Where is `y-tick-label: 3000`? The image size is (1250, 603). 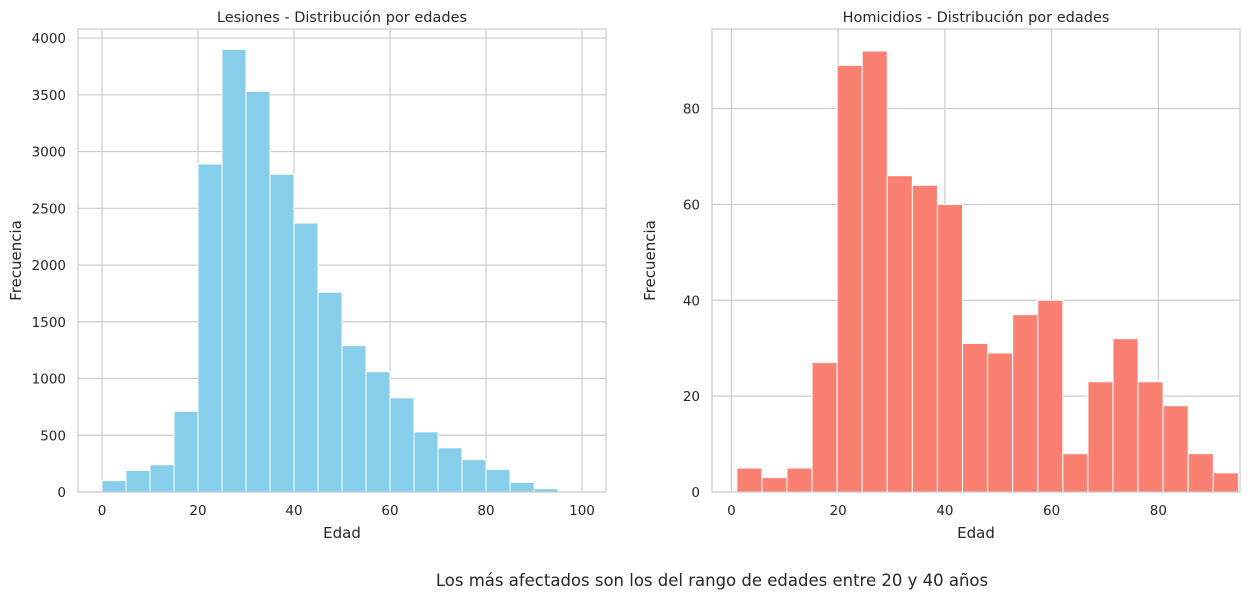
y-tick-label: 3000 is located at coordinates (49, 153).